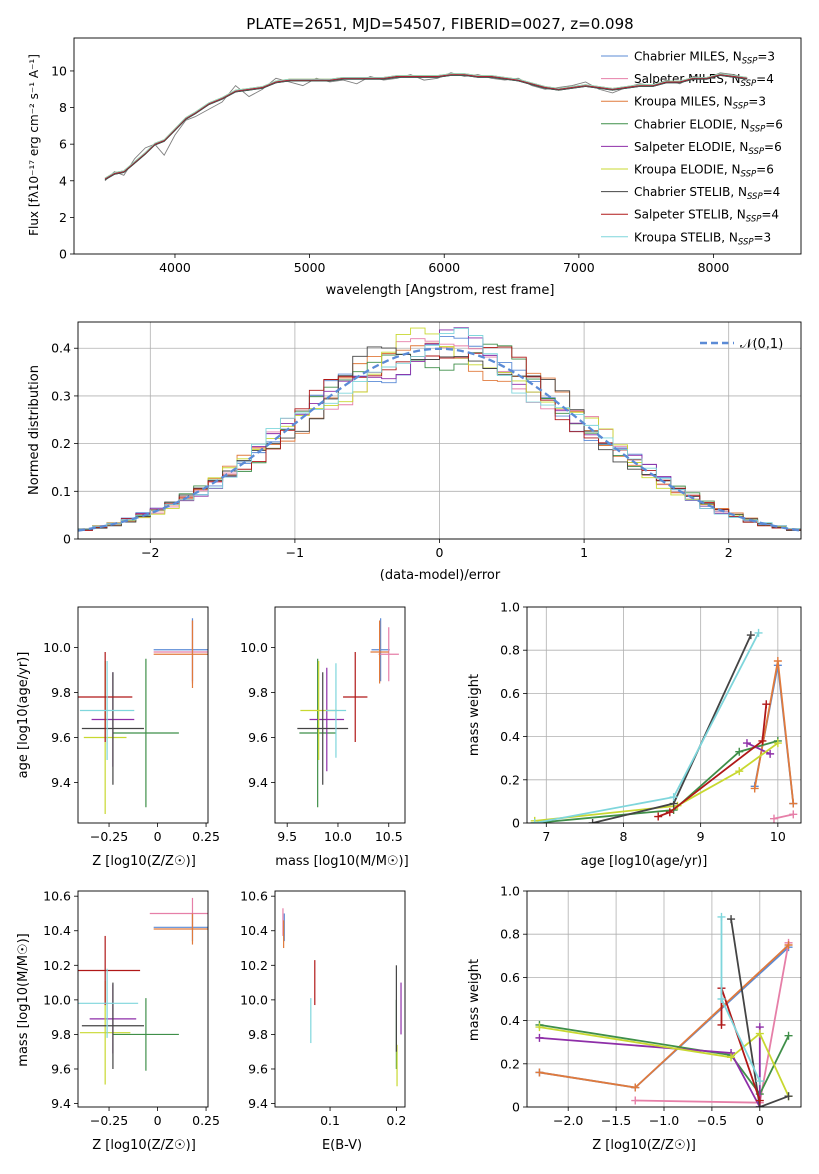 The width and height of the screenshot is (819, 1174). Describe the element at coordinates (258, 1068) in the screenshot. I see `mass-vs-ebv-ticklabel-y: 9.6` at that location.